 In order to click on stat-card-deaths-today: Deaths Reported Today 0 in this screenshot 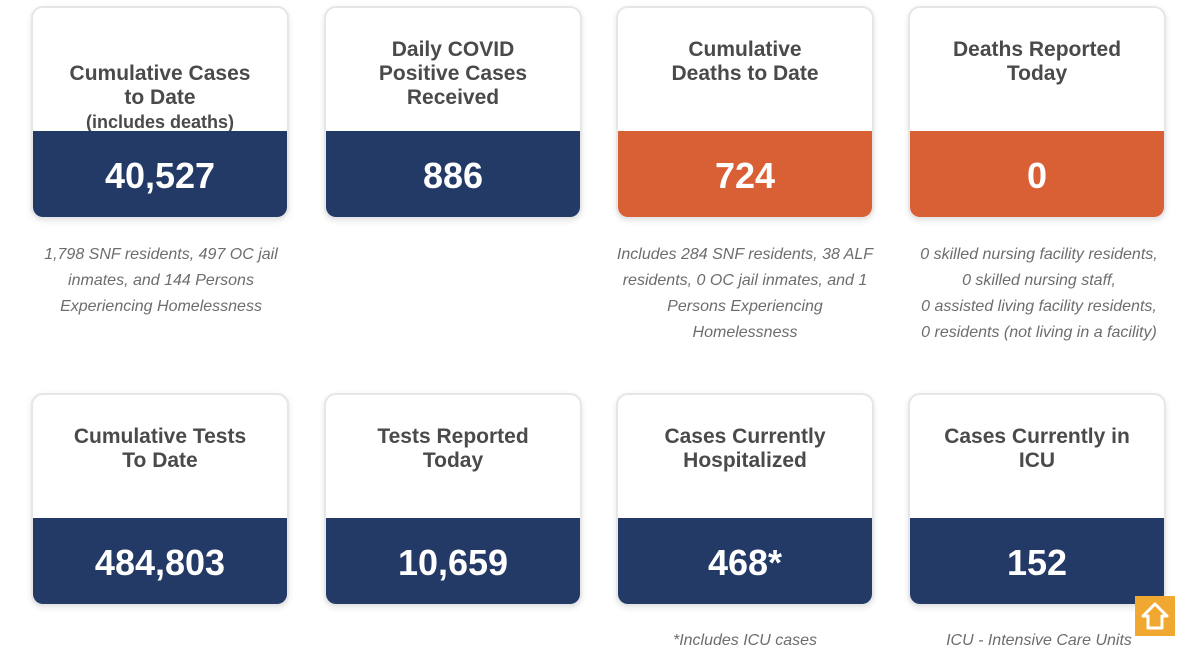, I will do `click(1037, 112)`.